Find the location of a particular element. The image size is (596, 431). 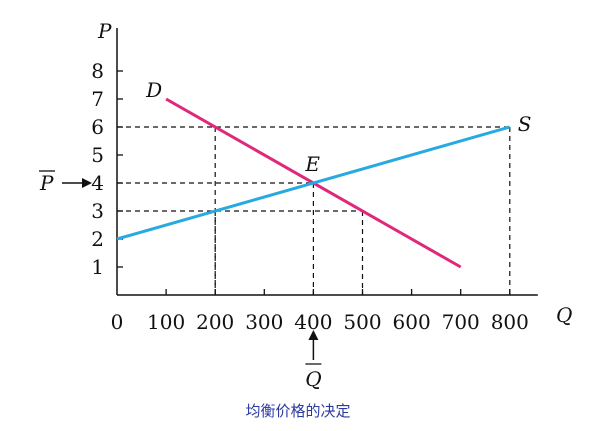

y-tick-label: 6 is located at coordinates (97, 127).